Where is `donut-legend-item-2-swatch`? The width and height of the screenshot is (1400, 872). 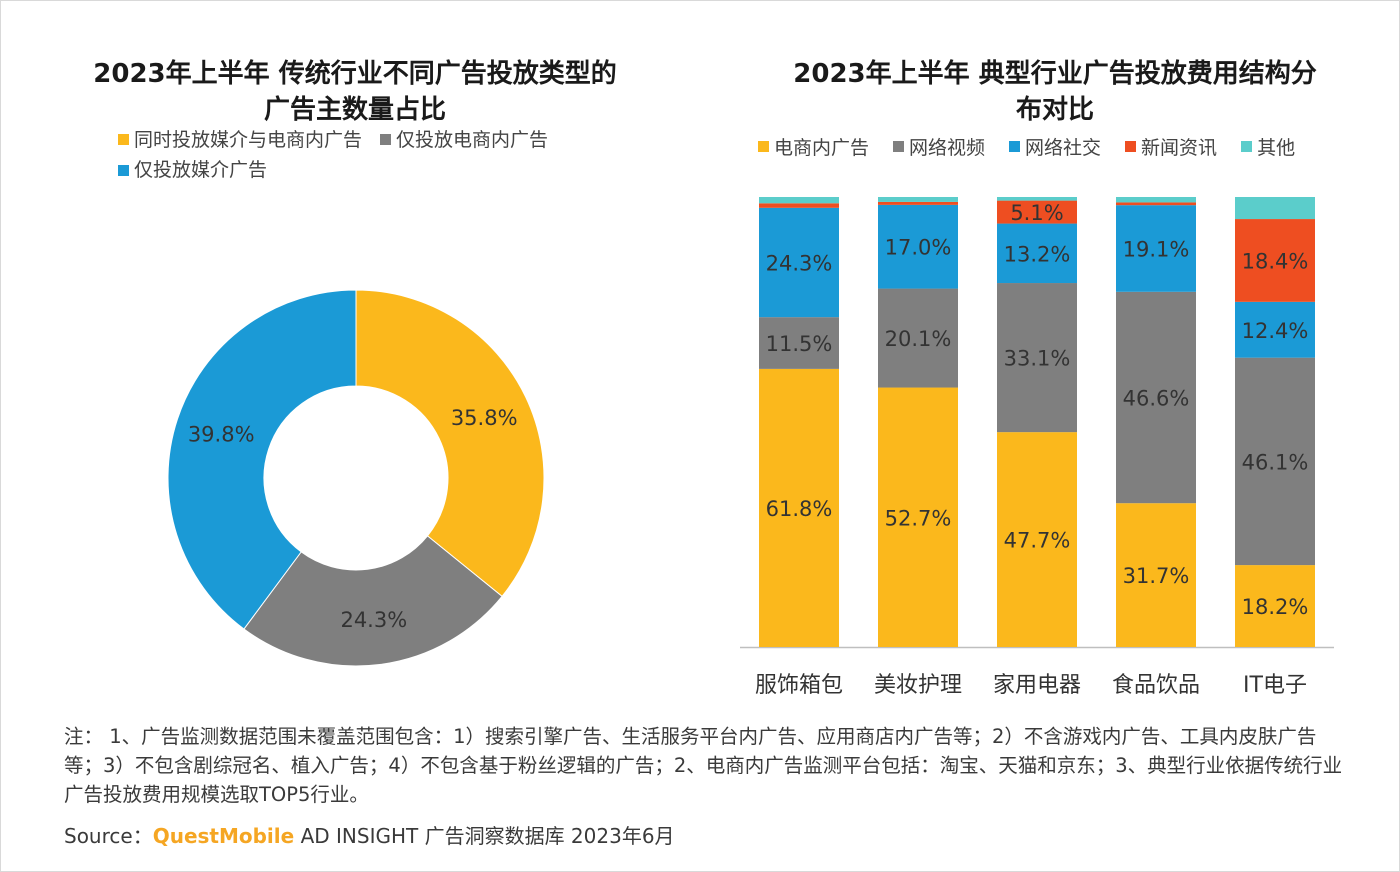
donut-legend-item-2-swatch is located at coordinates (123, 170).